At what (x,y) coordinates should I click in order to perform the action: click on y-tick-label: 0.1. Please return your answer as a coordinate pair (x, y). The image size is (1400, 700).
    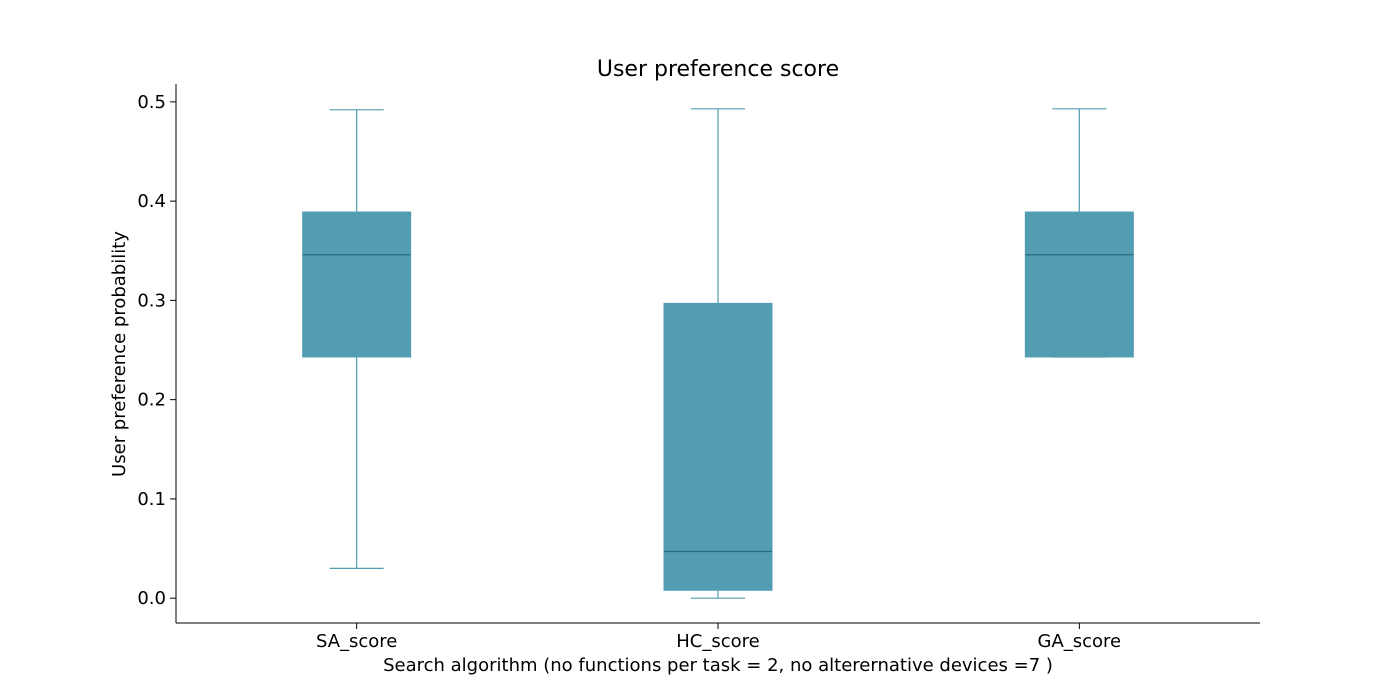
    Looking at the image, I should click on (151, 499).